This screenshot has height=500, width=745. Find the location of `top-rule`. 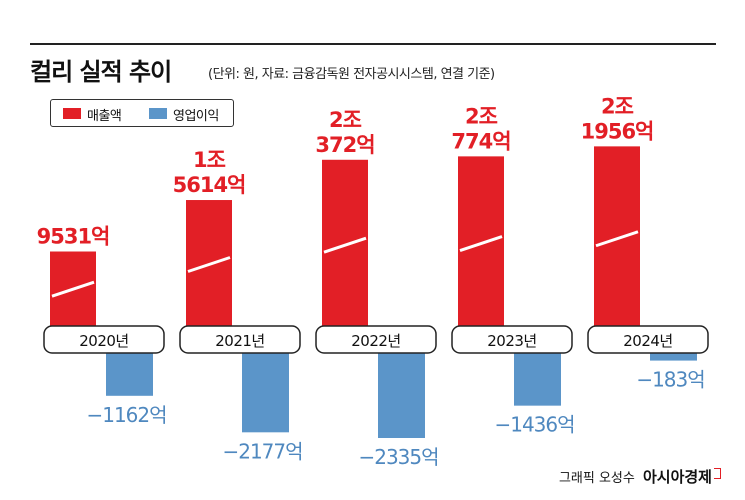

top-rule is located at coordinates (373, 44).